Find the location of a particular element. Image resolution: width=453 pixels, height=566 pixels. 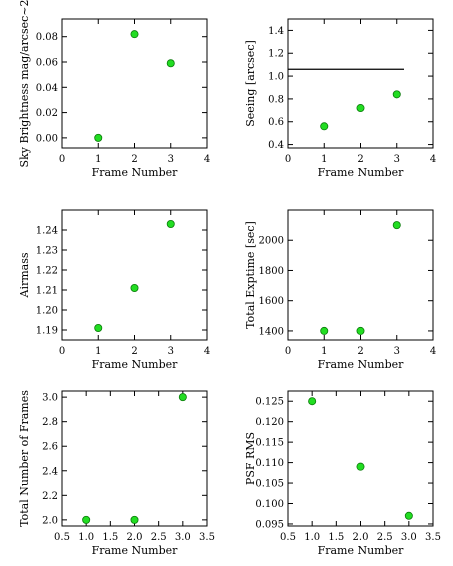

y-tick-label: 2.6 is located at coordinates (50, 447).